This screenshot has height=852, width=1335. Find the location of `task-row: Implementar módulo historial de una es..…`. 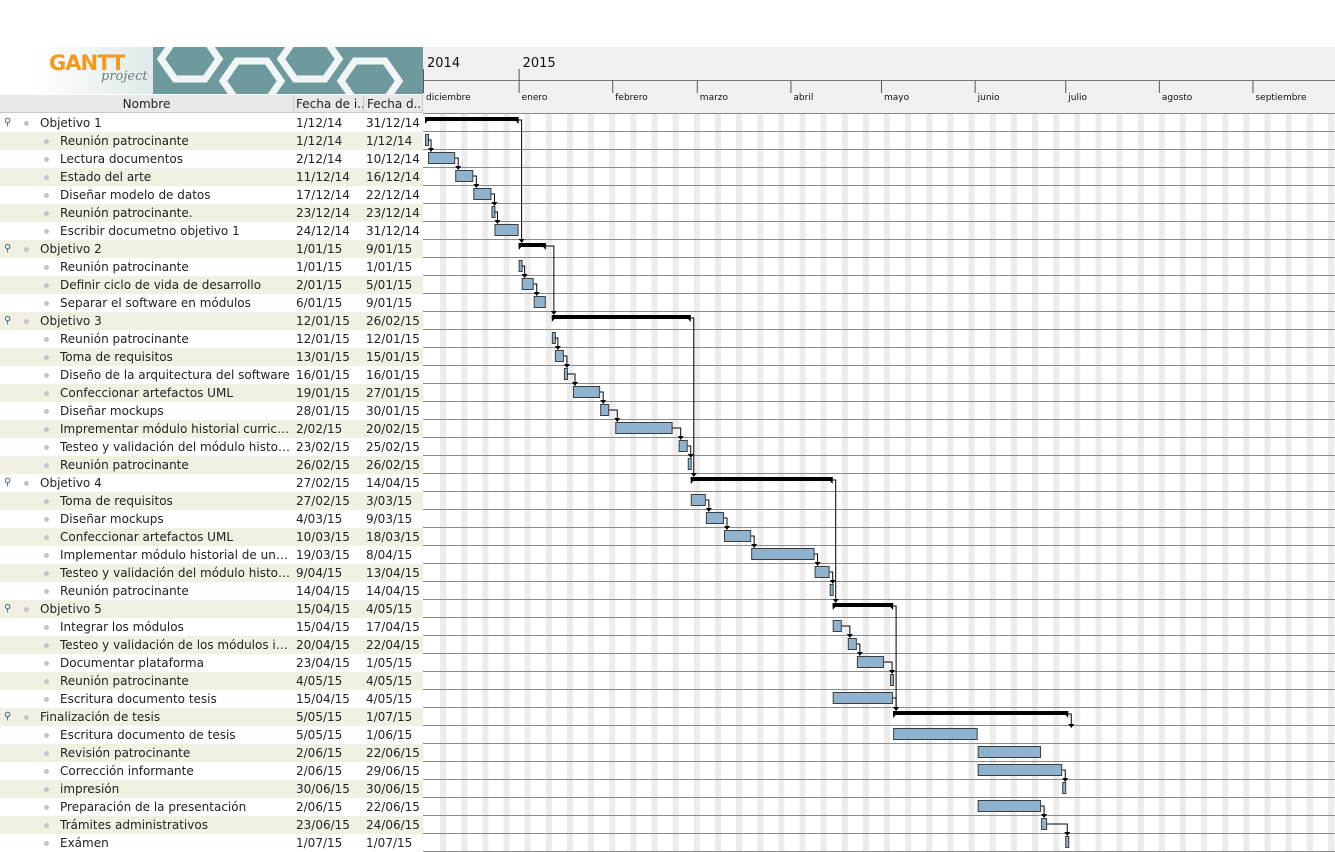

task-row: Implementar módulo historial de una es..… is located at coordinates (211, 555).